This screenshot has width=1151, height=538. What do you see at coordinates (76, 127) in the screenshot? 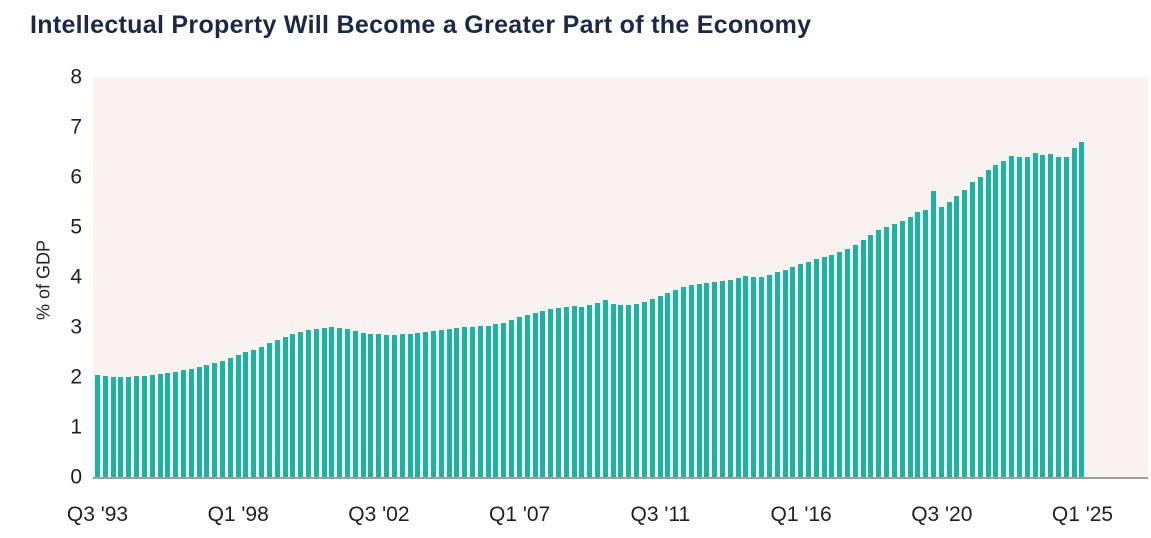
I see `y-axis-tick-label: 7` at bounding box center [76, 127].